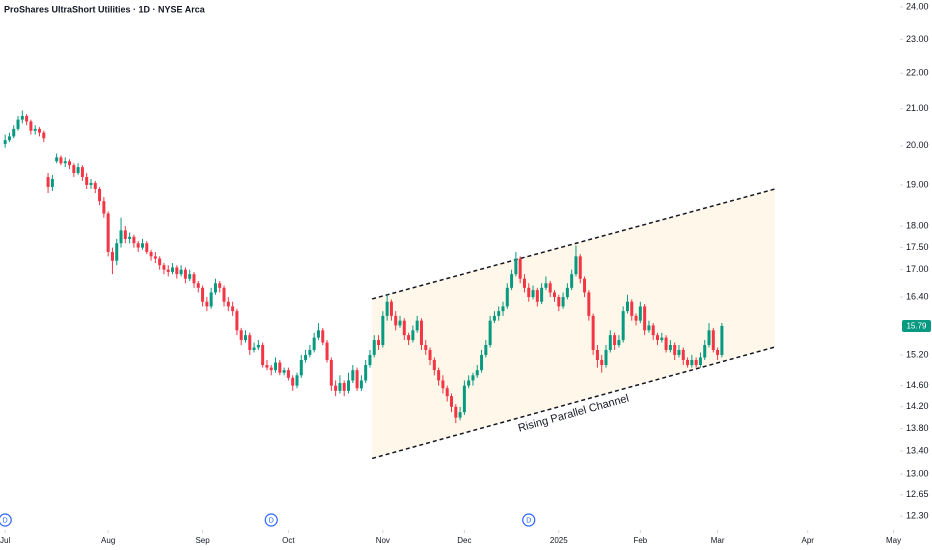  Describe the element at coordinates (917, 450) in the screenshot. I see `y-tick-label: 13.40` at that location.